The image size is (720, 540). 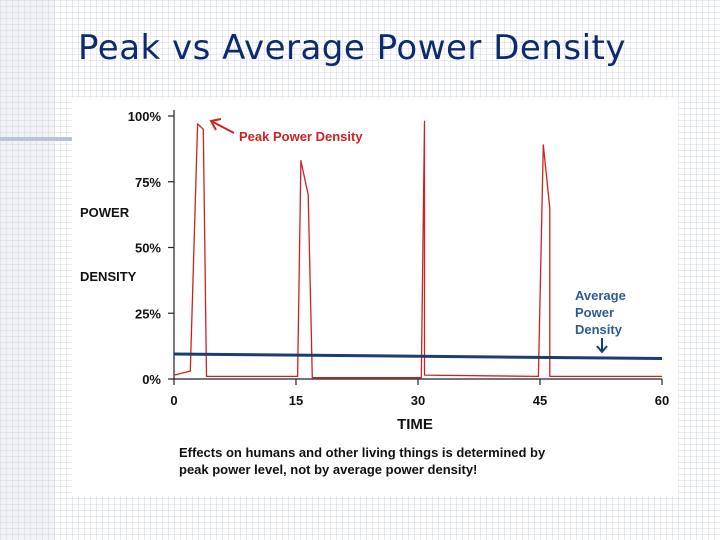 I want to click on average-arrow-icon, so click(x=602, y=346).